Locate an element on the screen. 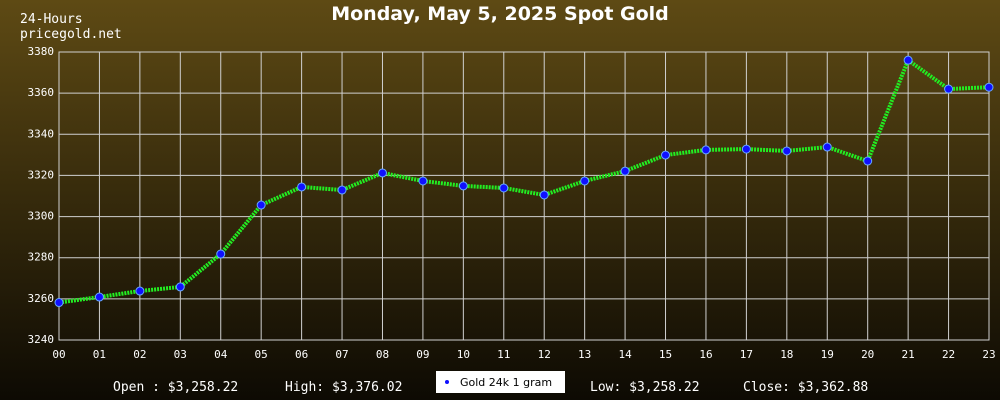 The image size is (1000, 404). x-tick-label: 16 is located at coordinates (705, 354).